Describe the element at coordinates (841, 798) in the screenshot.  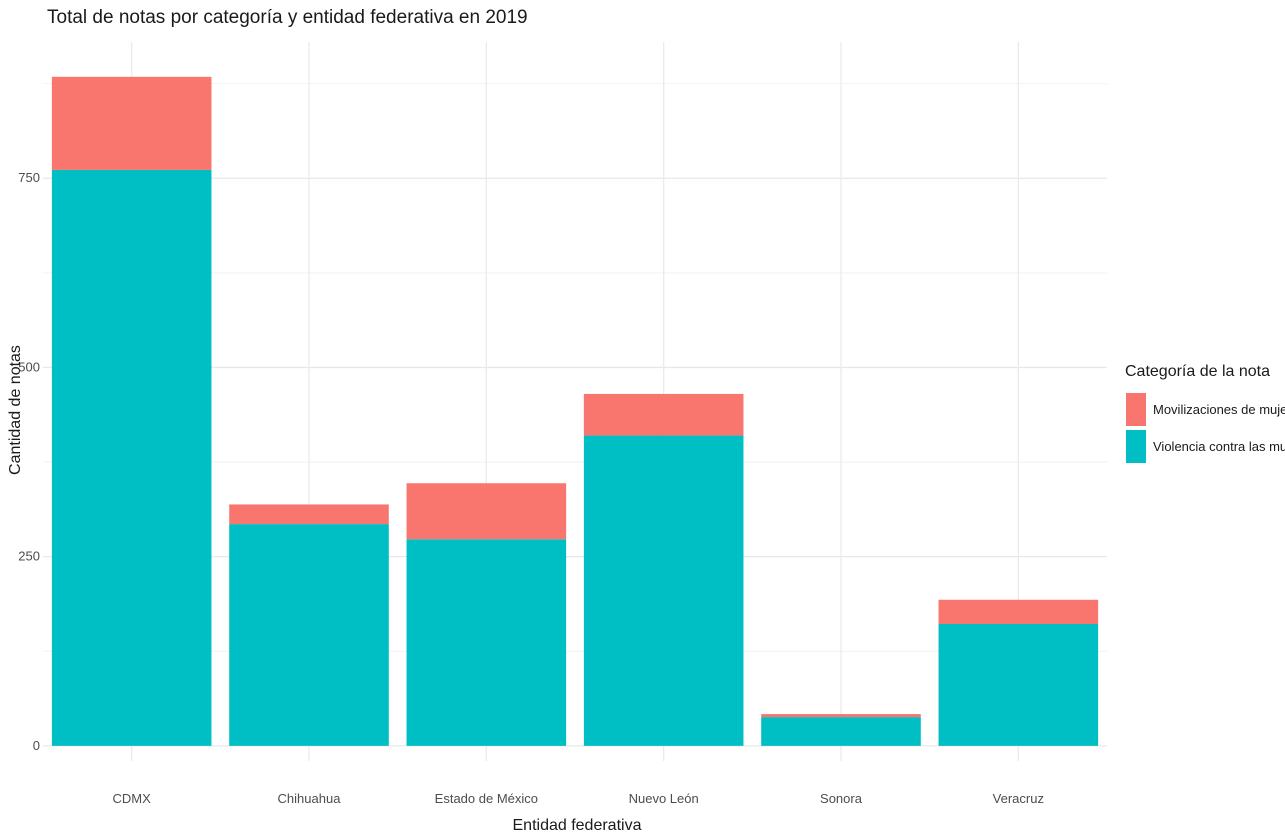
I see `x-tick-label: Sonora` at that location.